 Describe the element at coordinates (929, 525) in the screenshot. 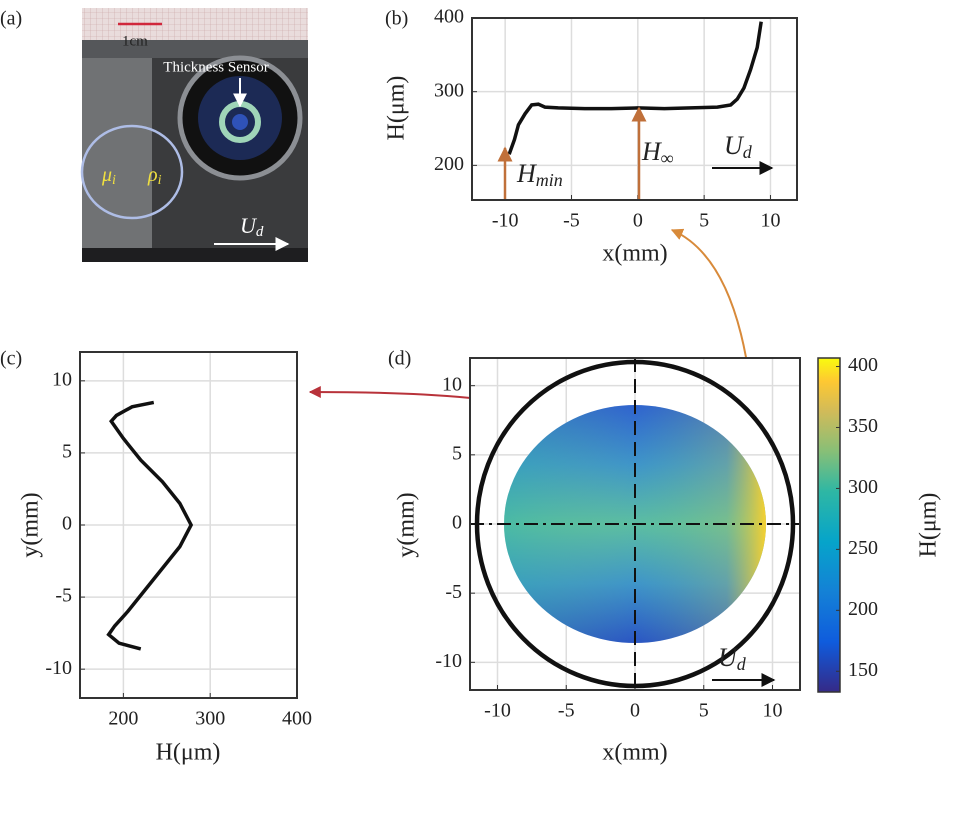

I see `colorbar-label: H(μm)` at that location.